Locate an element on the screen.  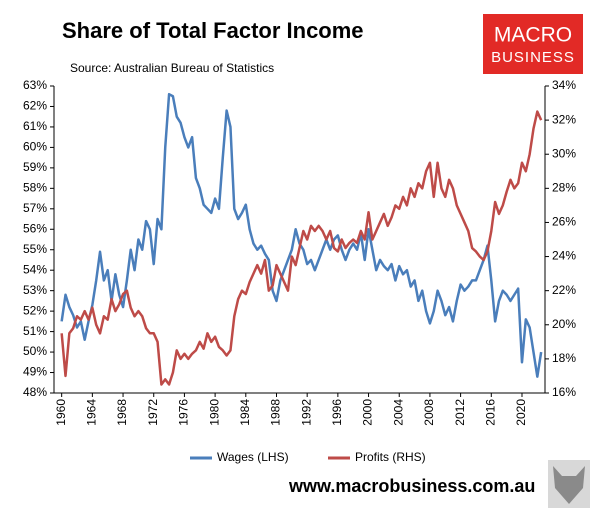
x-tick-label: 2004 is located at coordinates (398, 412).